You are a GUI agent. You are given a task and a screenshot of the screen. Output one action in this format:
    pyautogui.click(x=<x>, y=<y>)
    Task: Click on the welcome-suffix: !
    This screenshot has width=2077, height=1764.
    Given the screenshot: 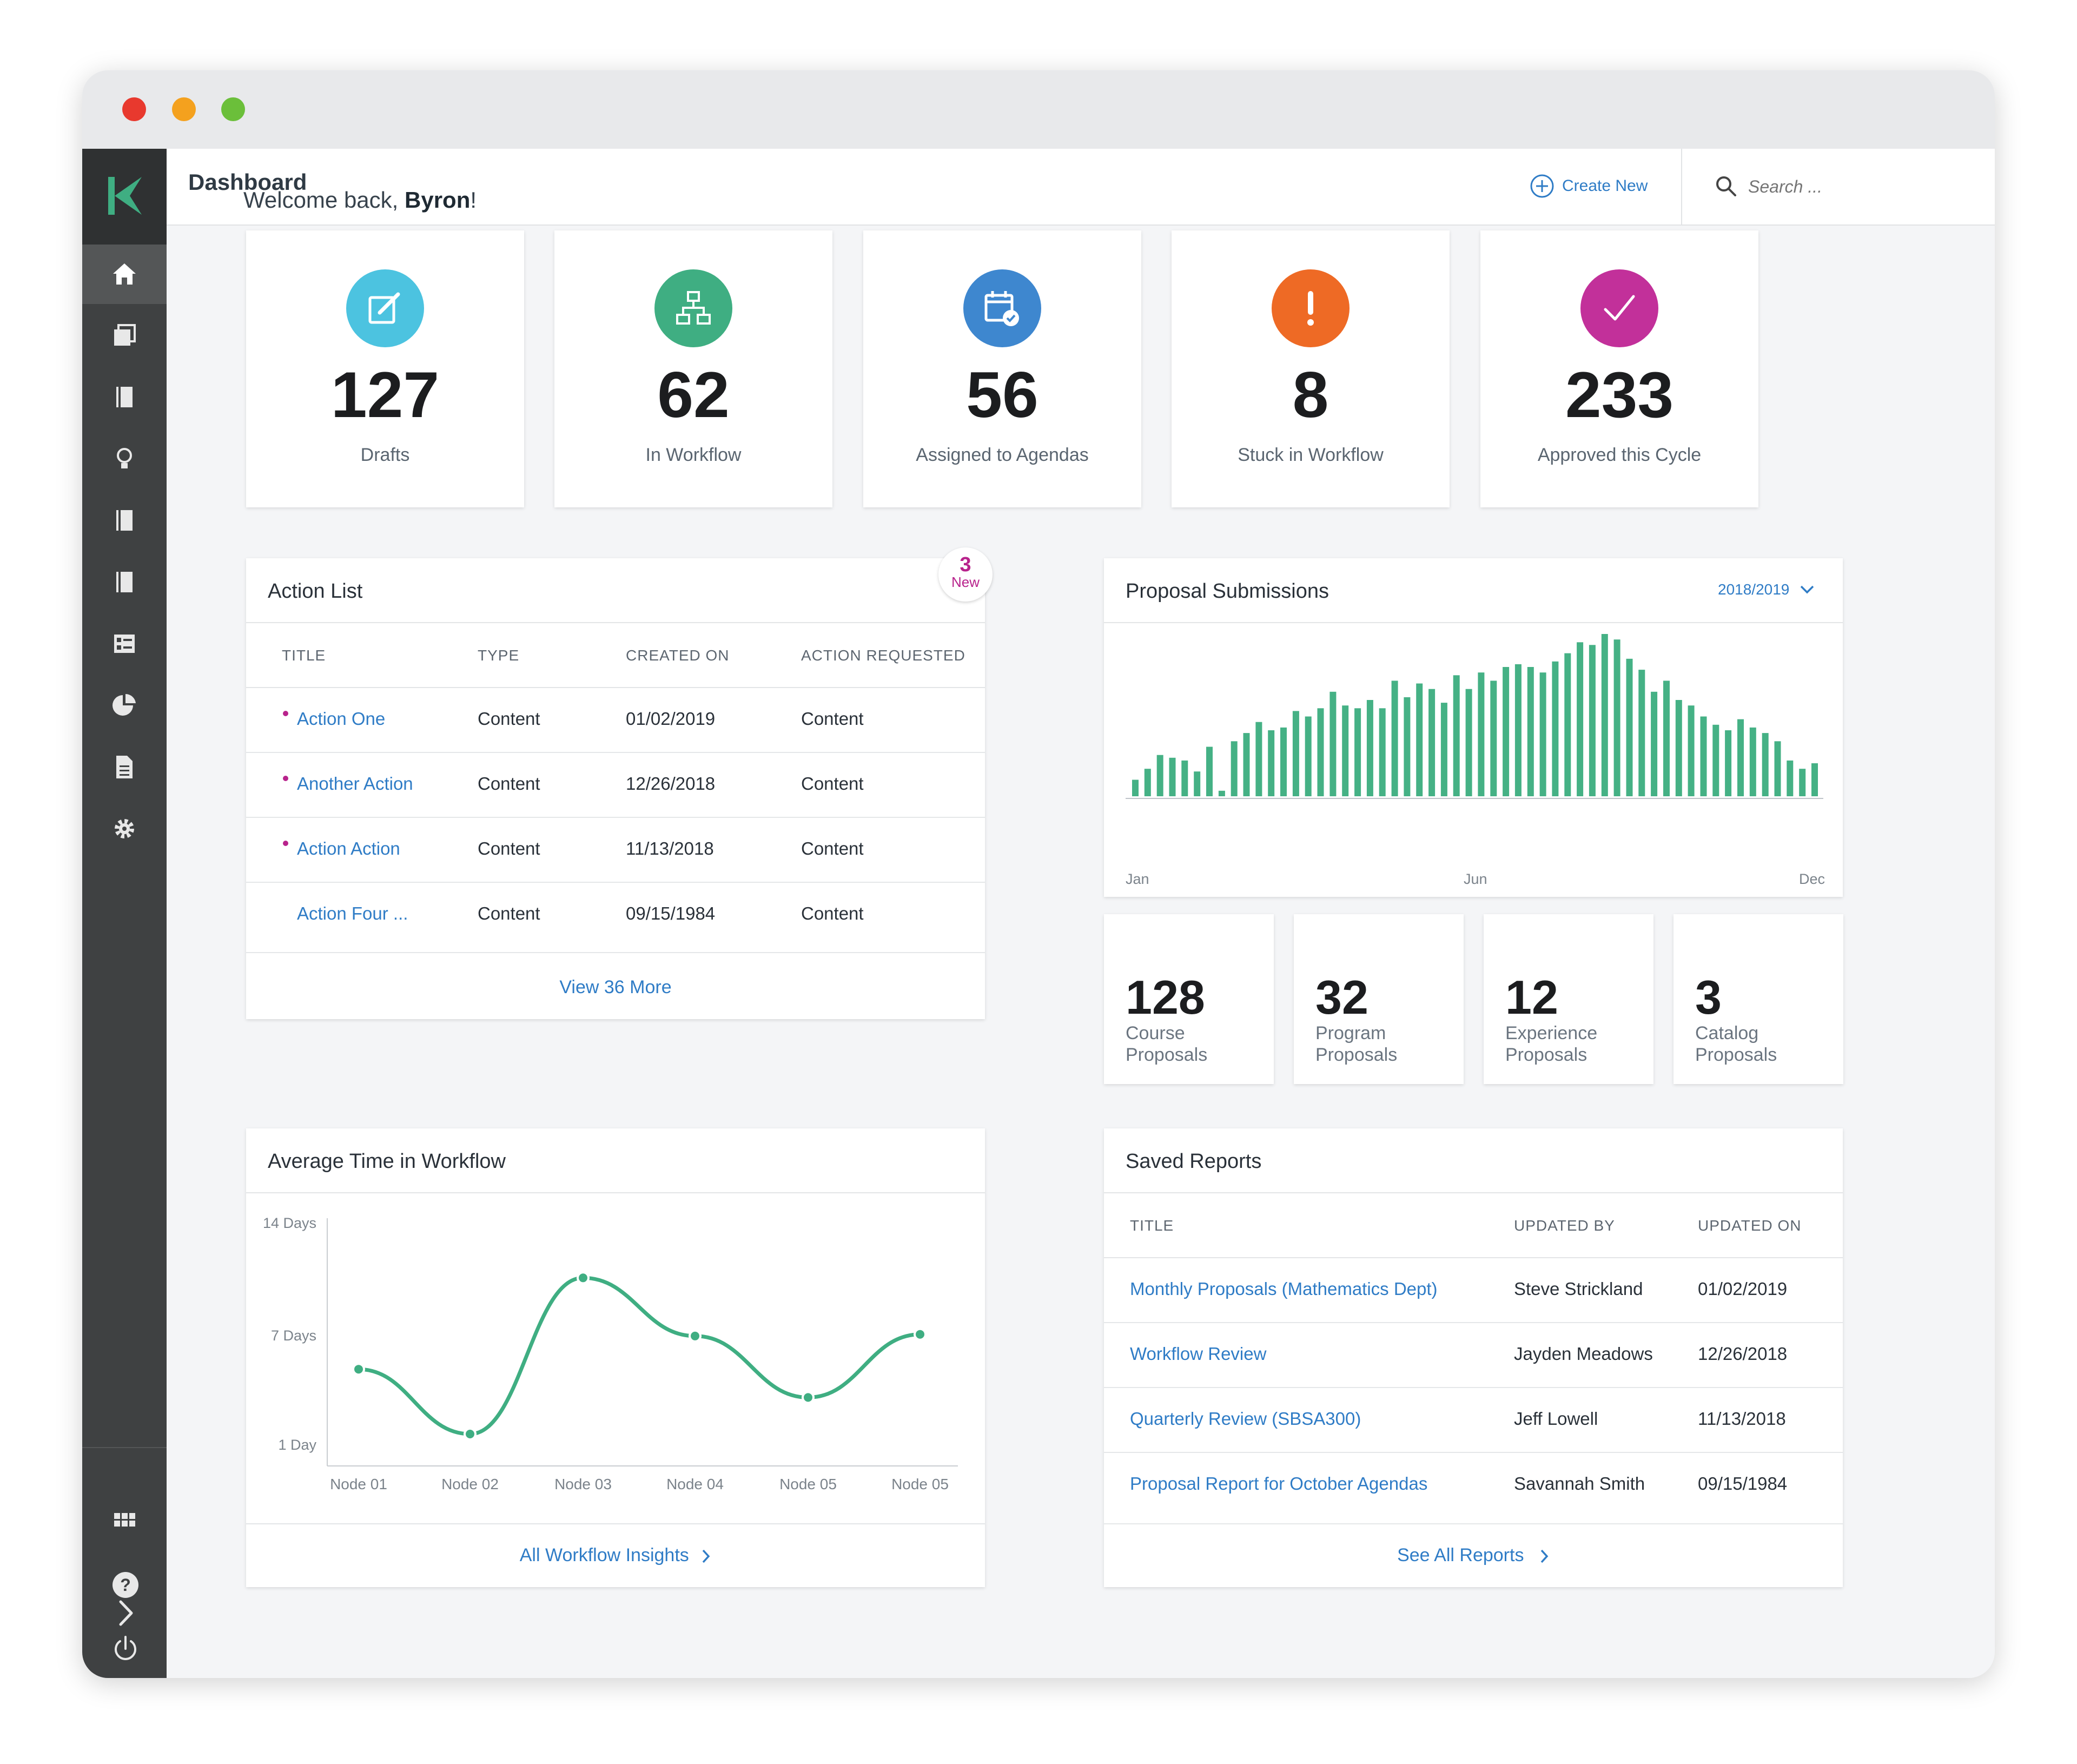 What is the action you would take?
    pyautogui.click(x=473, y=200)
    